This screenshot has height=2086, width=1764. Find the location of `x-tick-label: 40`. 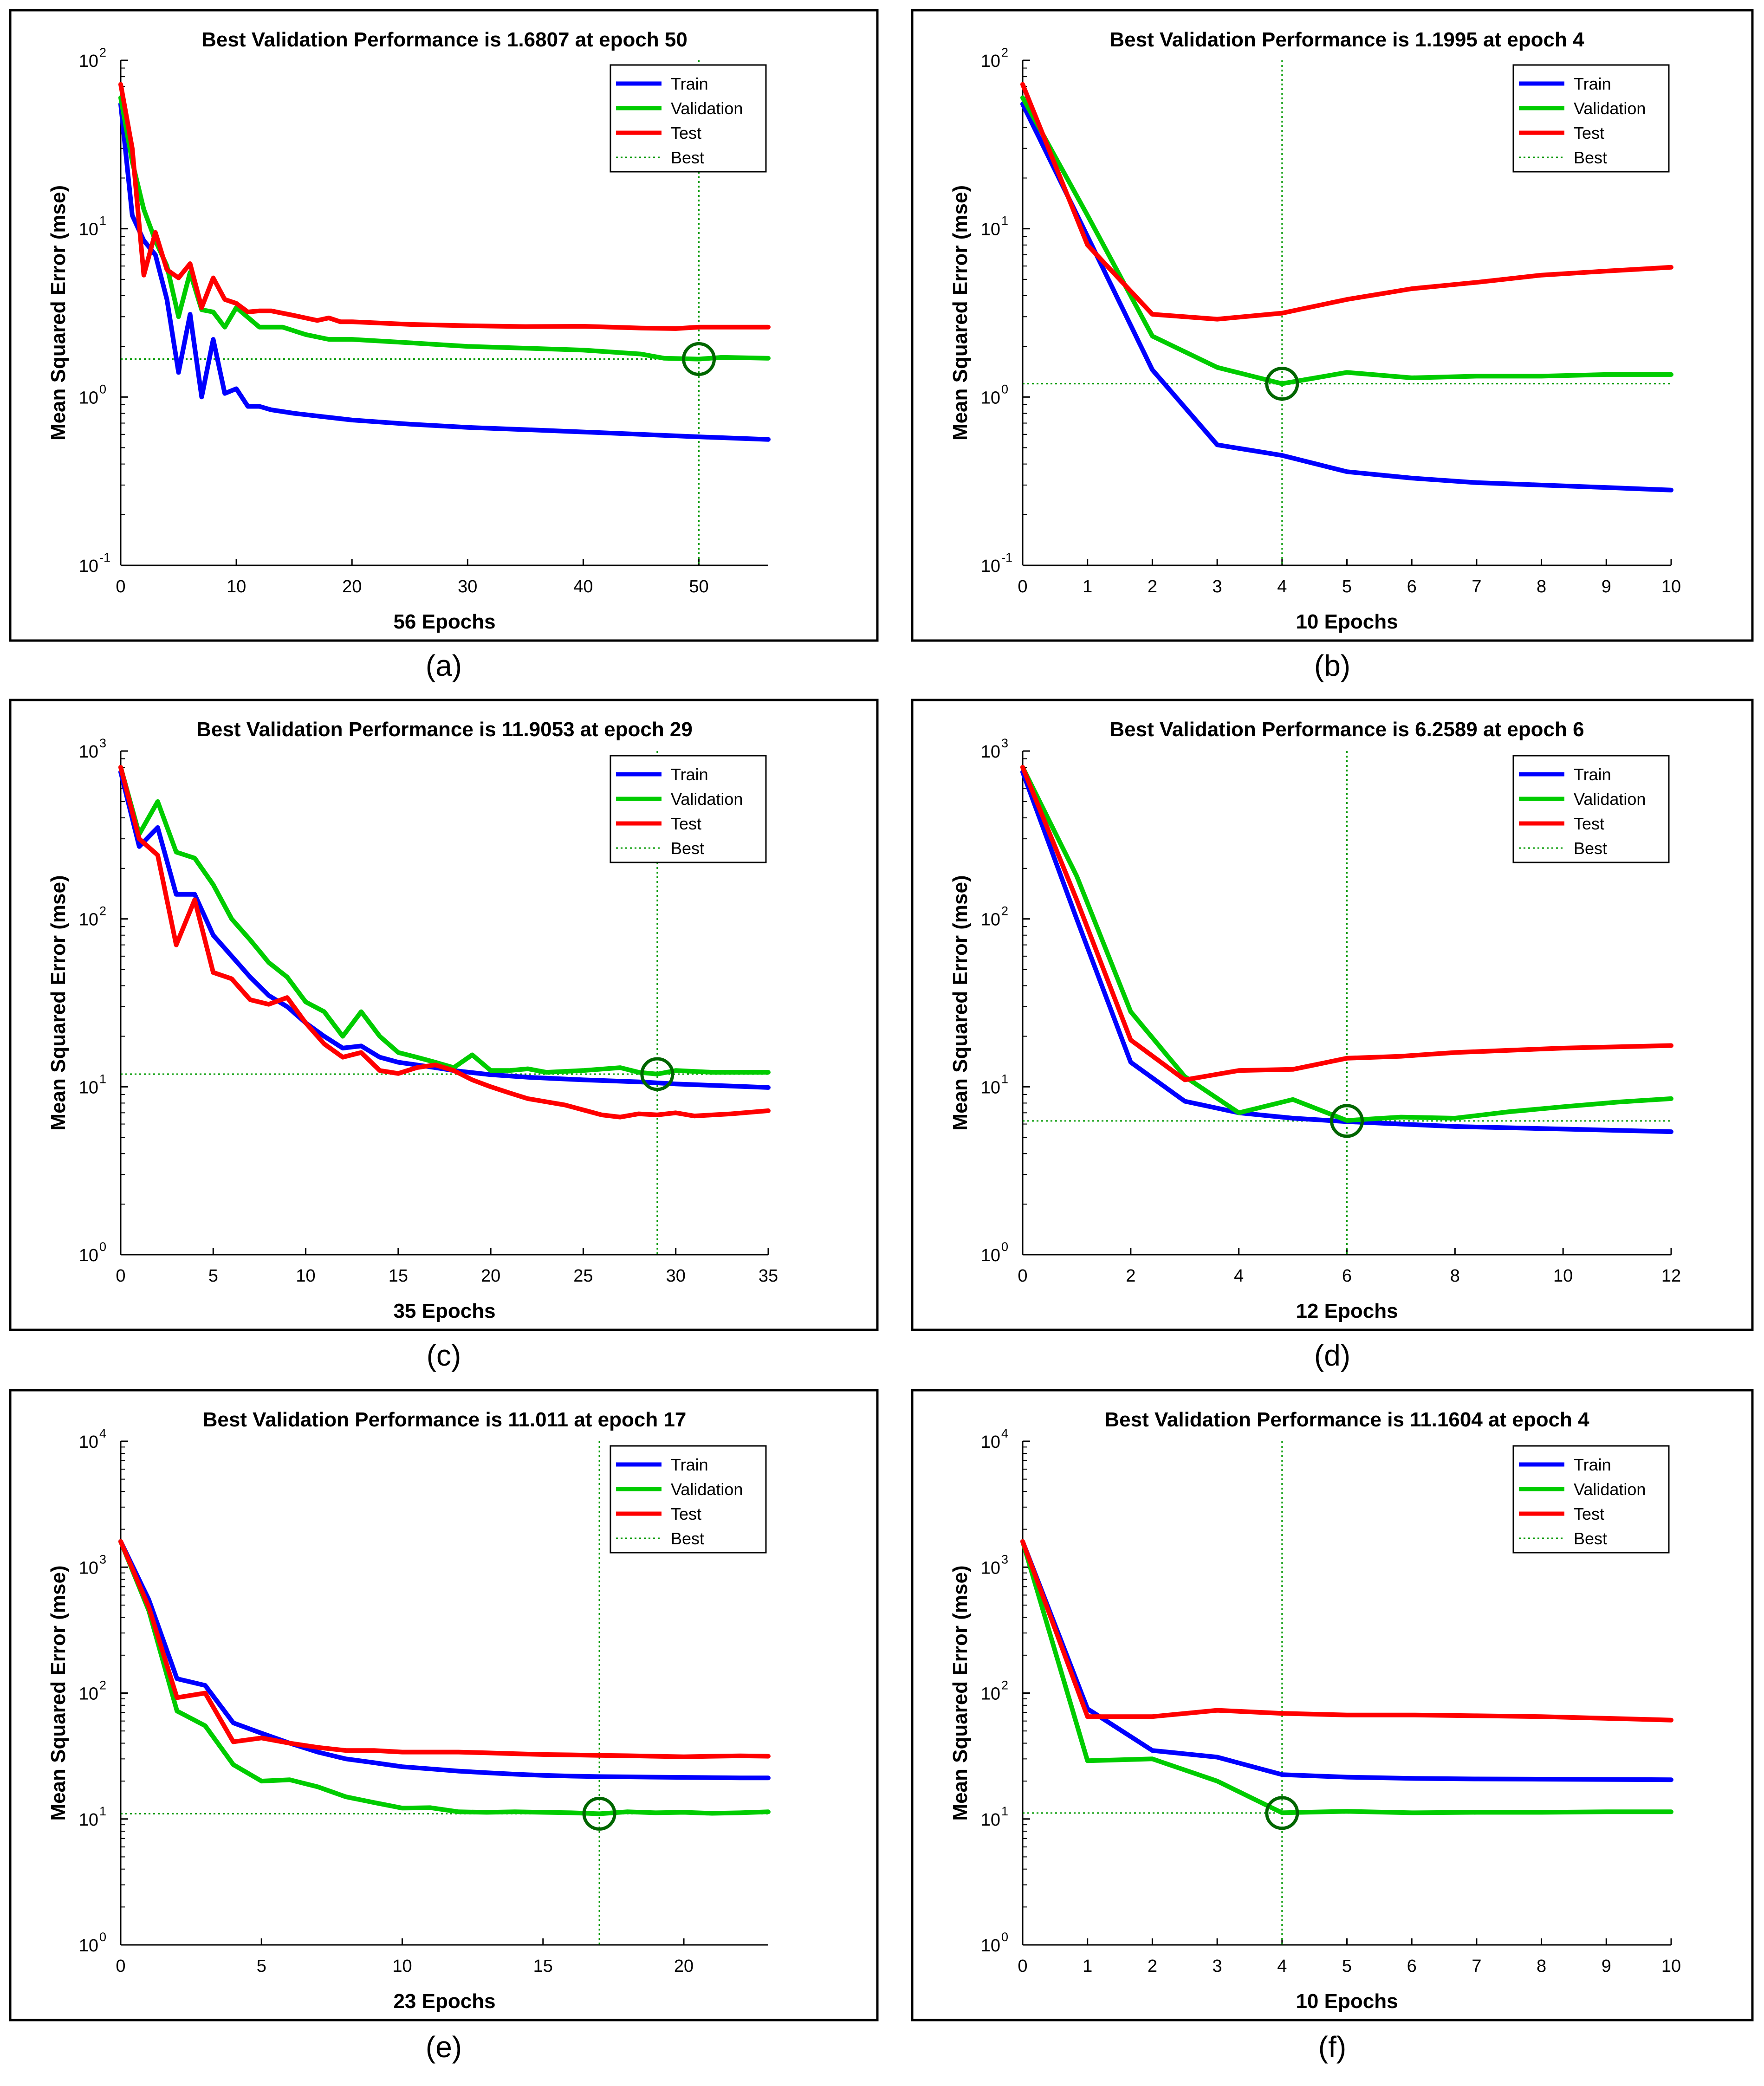

x-tick-label: 40 is located at coordinates (583, 586).